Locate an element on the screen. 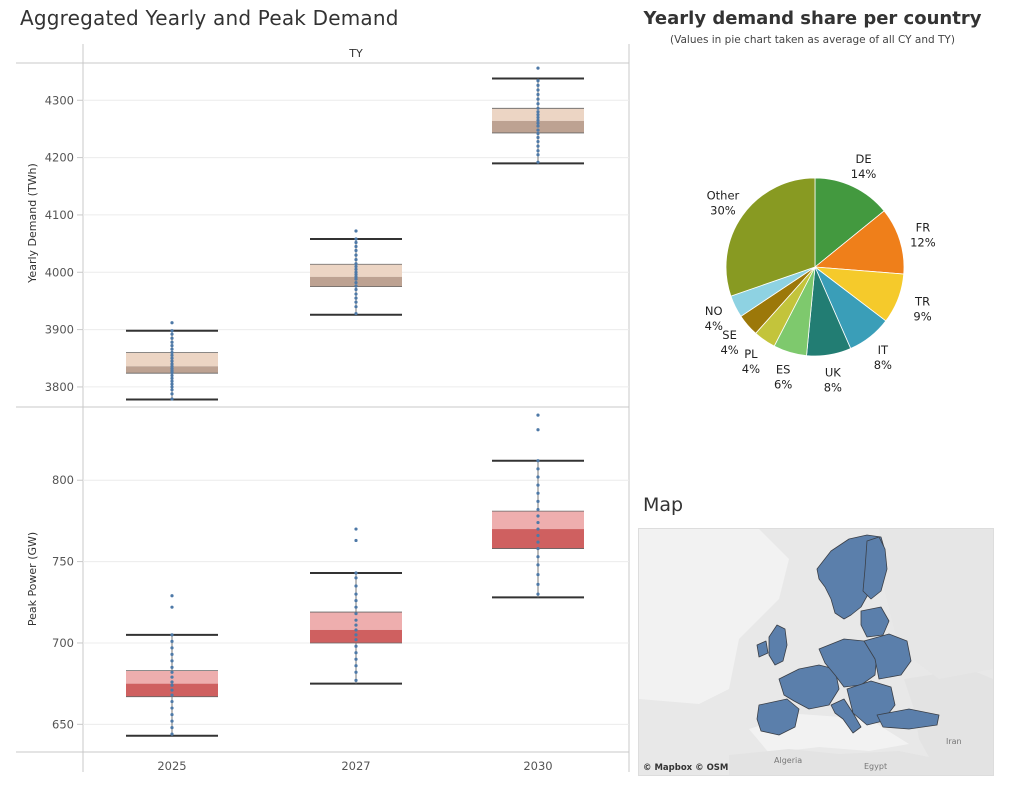 Image resolution: width=1009 pixels, height=799 pixels. map-east is located at coordinates (887, 656).